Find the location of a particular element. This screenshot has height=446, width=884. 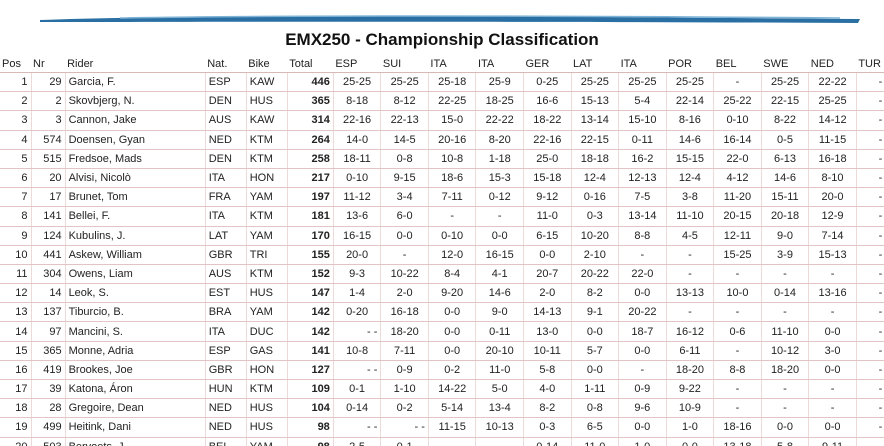

table-cell: 15-15 is located at coordinates (689, 159).